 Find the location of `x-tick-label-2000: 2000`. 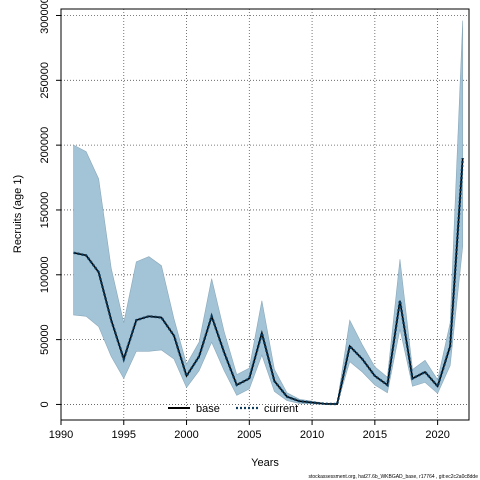

x-tick-label-2000: 2000 is located at coordinates (186, 435).